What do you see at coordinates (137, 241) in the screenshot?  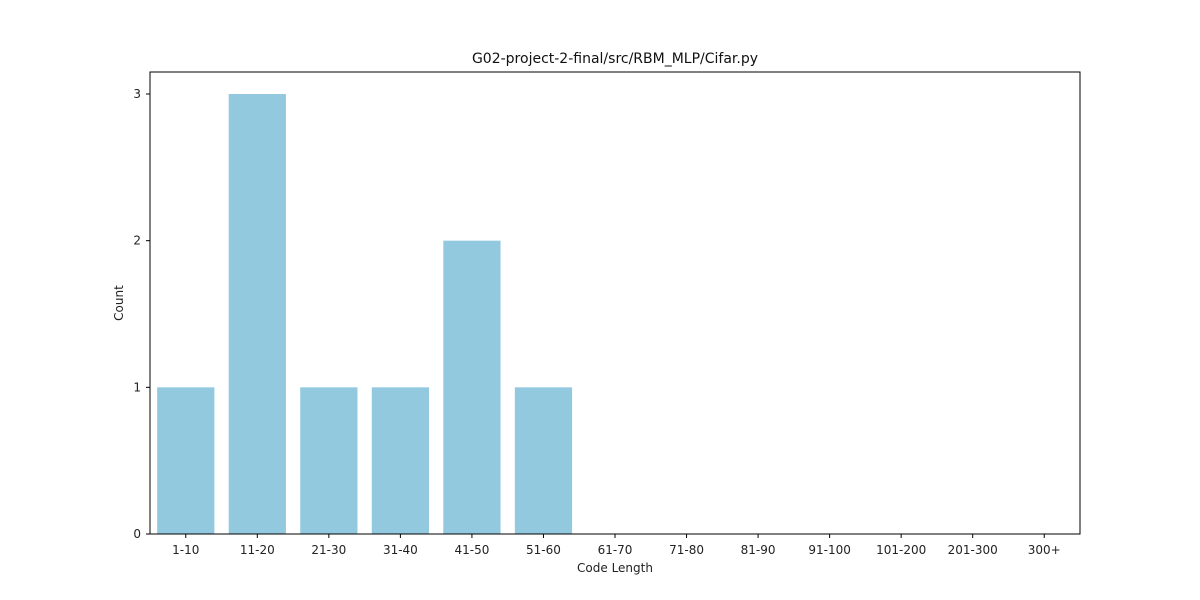 I see `y-tick-label: 2` at bounding box center [137, 241].